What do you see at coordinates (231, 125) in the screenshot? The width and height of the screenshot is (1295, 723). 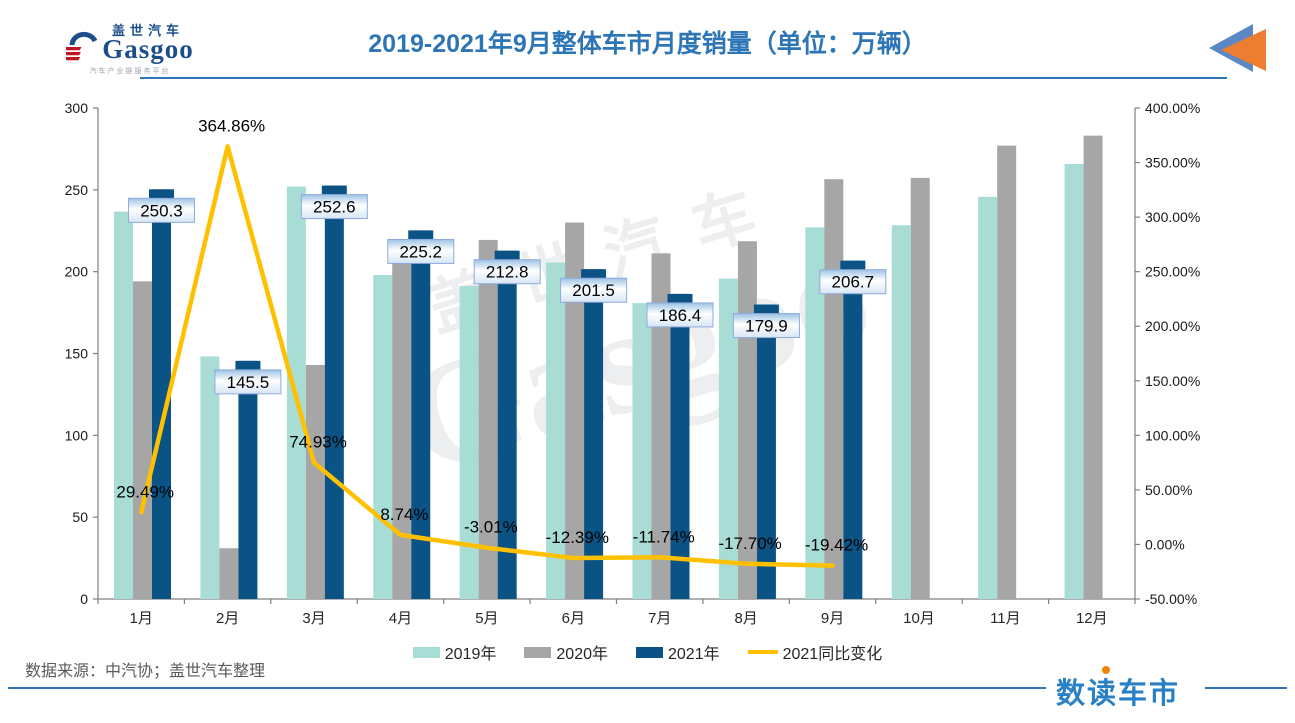 I see `svg-text: 364.86%` at bounding box center [231, 125].